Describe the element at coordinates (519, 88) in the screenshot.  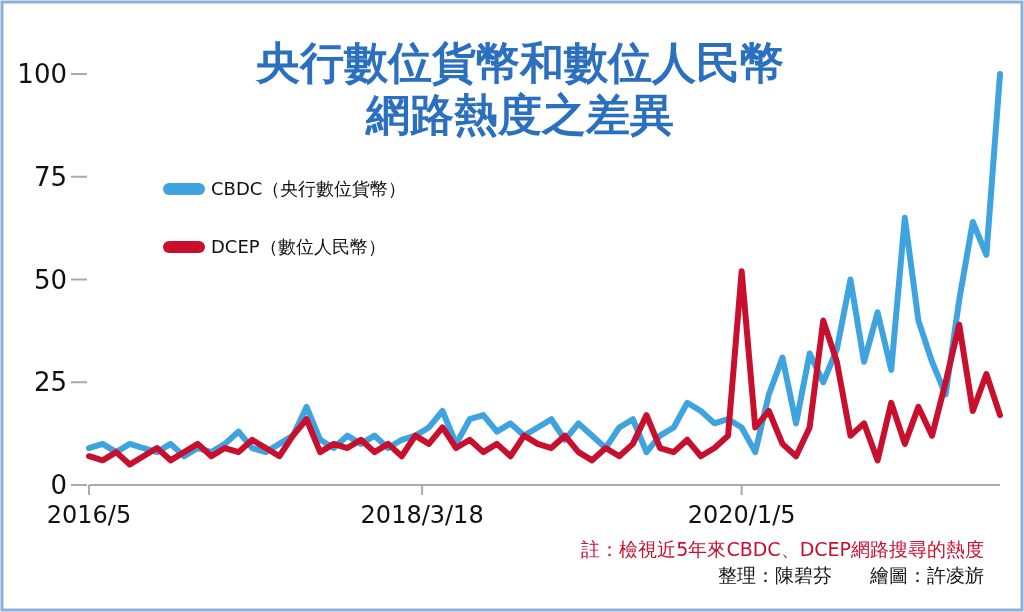
I see `chart-title: 央行數位貨幣和數位人民幣網路熱度之差異` at that location.